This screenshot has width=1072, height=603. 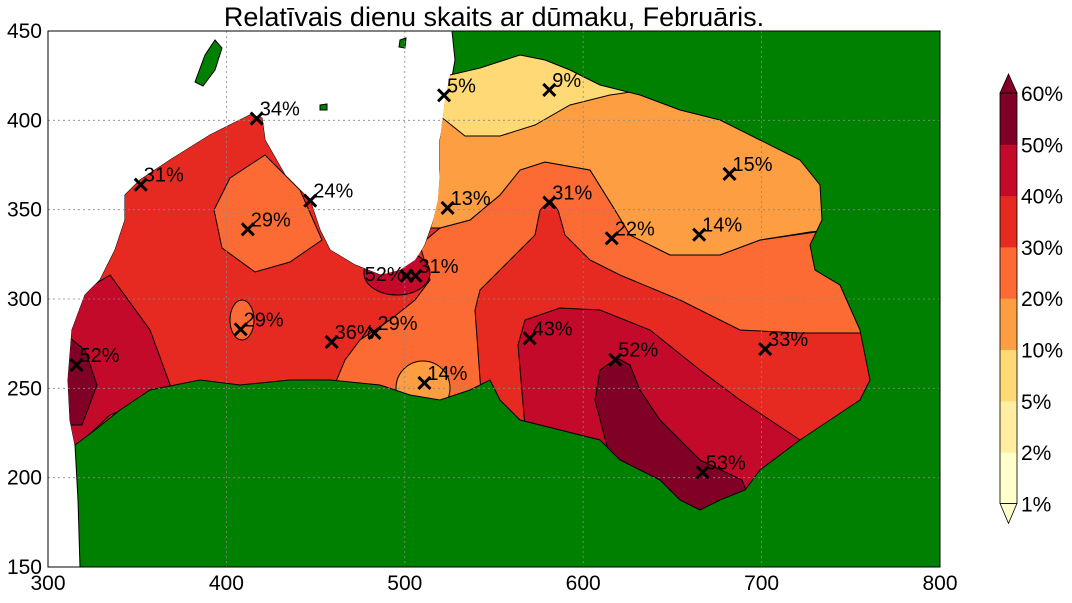 I want to click on station-marker: 33%, so click(x=783, y=343).